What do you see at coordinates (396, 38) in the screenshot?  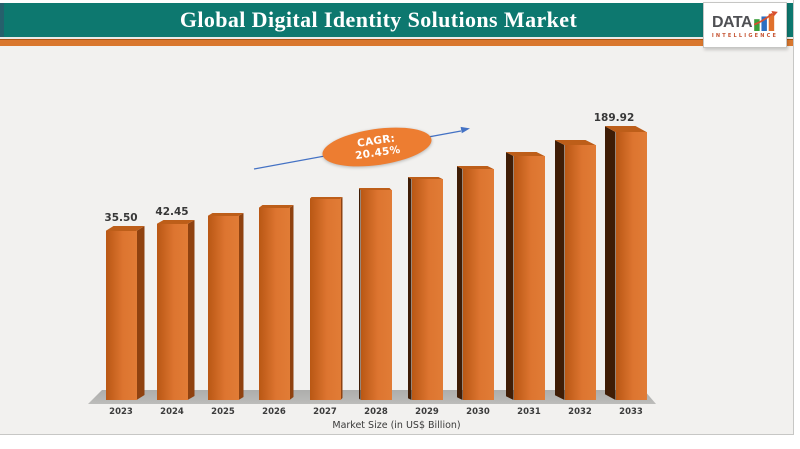 I see `header-divider` at bounding box center [396, 38].